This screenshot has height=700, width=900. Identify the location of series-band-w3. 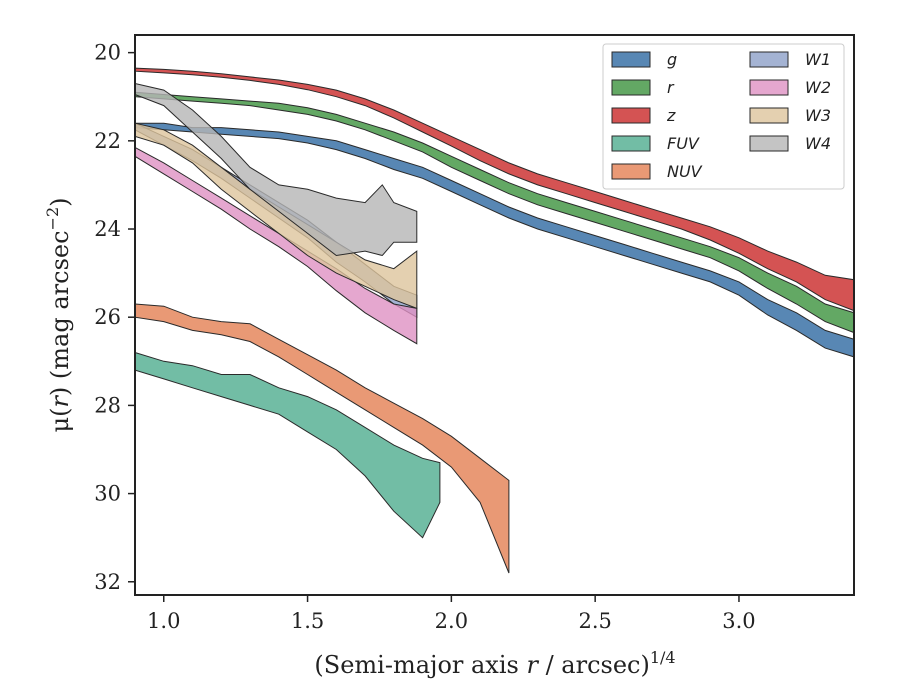
(276, 216).